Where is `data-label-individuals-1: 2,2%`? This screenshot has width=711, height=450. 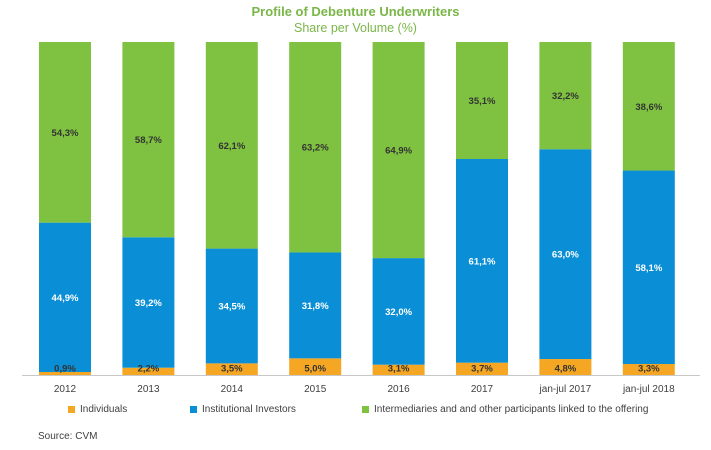
data-label-individuals-1: 2,2% is located at coordinates (149, 369).